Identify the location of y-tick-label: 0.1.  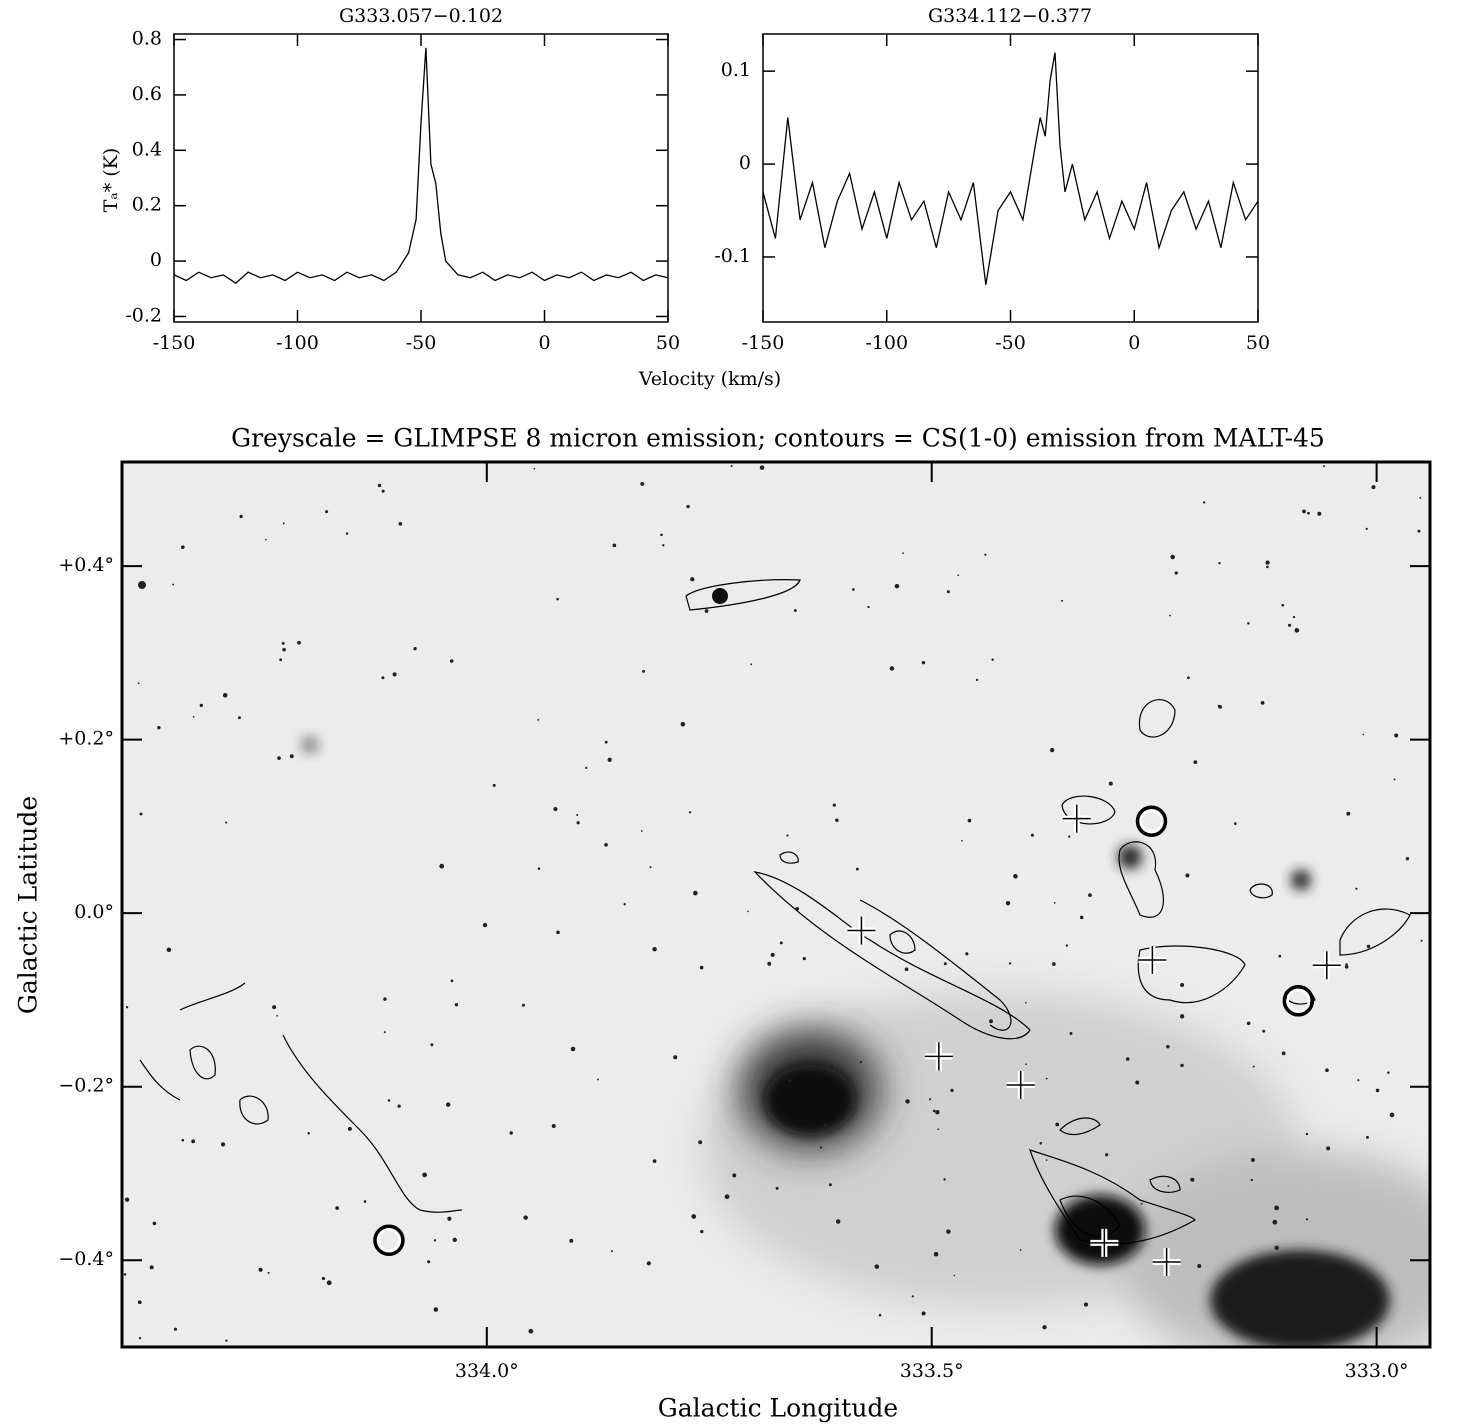
(736, 70).